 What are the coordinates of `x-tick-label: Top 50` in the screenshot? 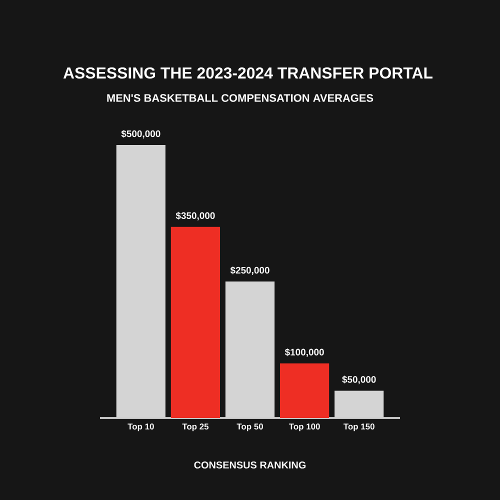 It's located at (249, 428).